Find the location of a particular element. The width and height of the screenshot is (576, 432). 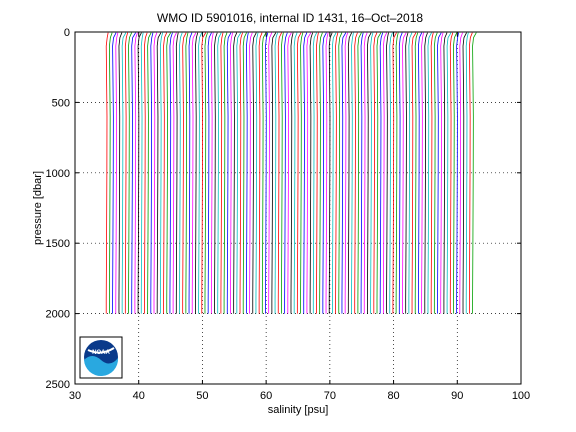

x-tick-label: 100 is located at coordinates (521, 396).